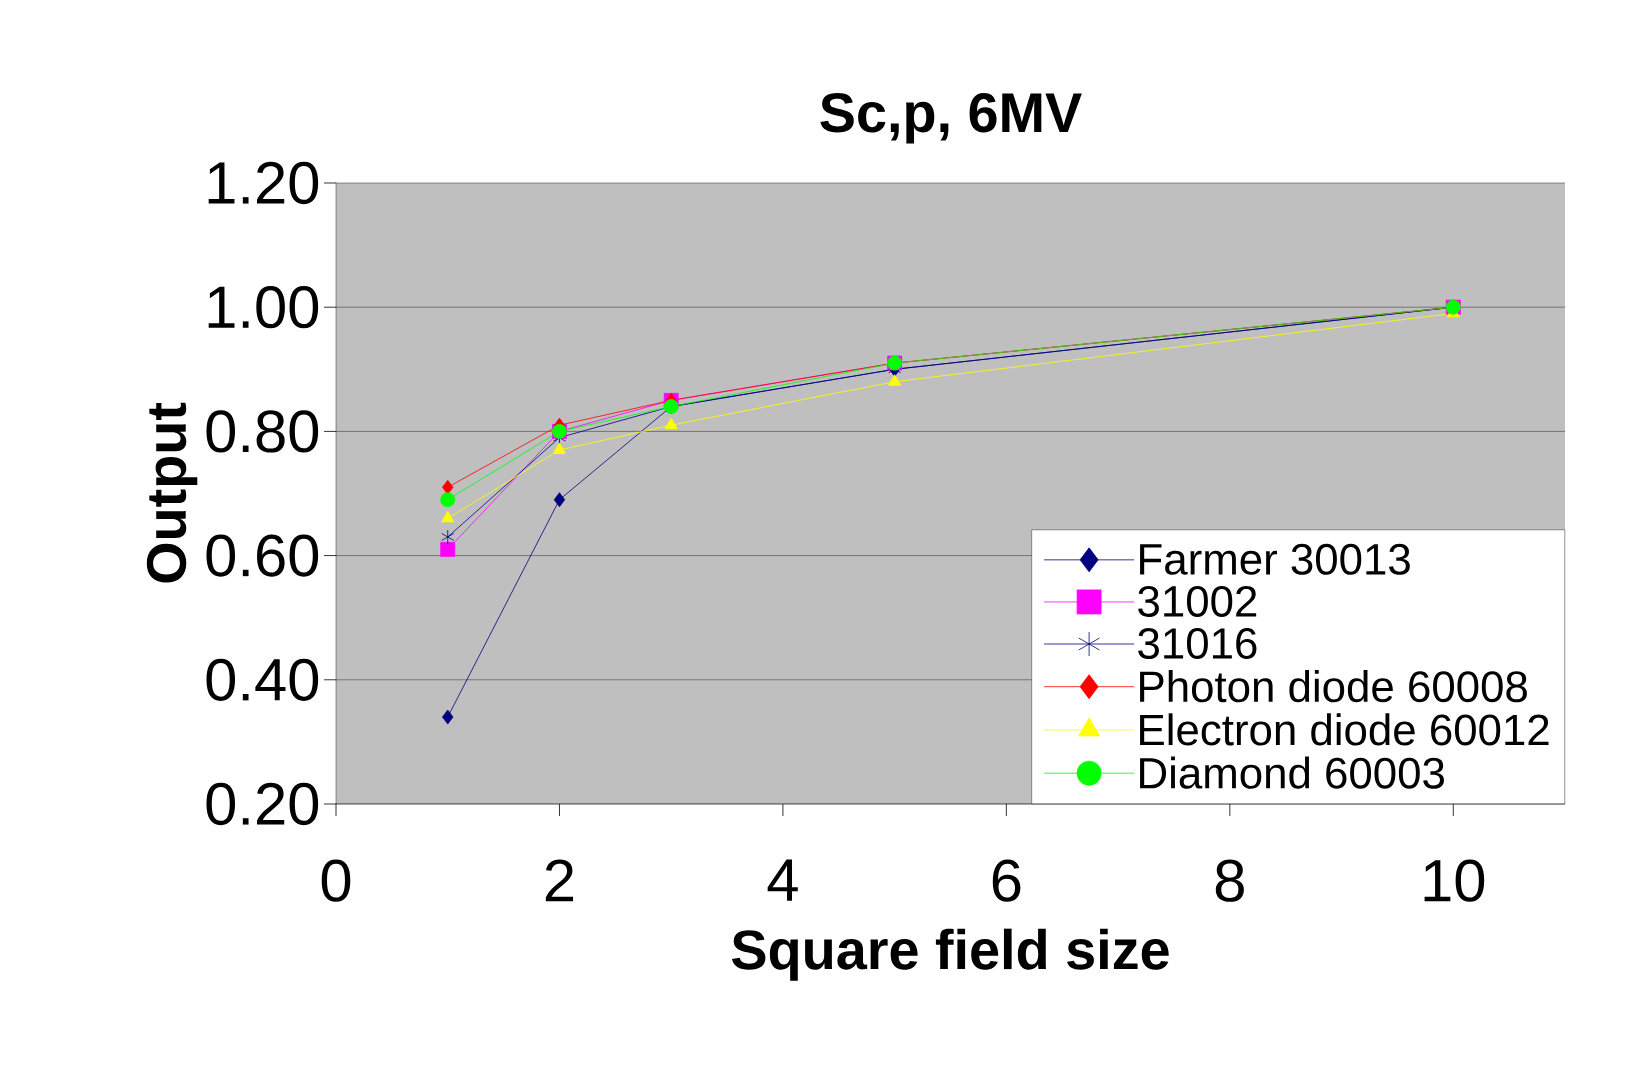 Image resolution: width=1633 pixels, height=1088 pixels. Describe the element at coordinates (262, 804) in the screenshot. I see `y-tick-label: 0.20` at that location.